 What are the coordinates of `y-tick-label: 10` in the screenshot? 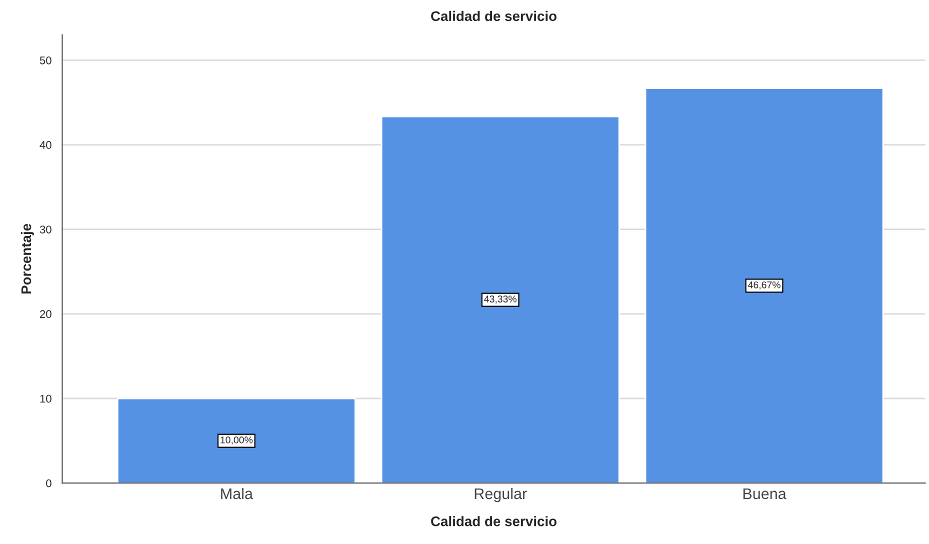 It's located at (46, 398).